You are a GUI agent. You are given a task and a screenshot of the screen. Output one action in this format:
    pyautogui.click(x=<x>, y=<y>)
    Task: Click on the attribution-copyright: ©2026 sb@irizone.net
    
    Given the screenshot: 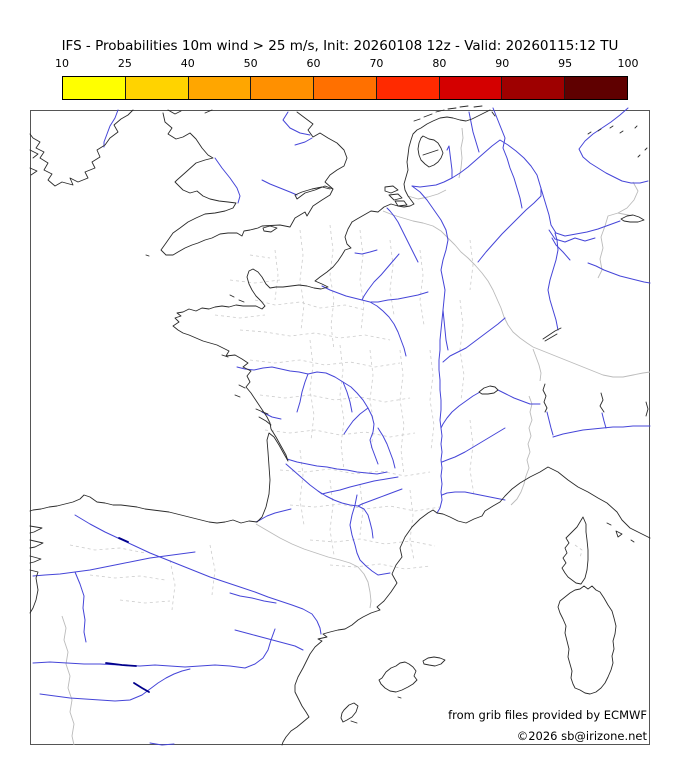 What is the action you would take?
    pyautogui.click(x=581, y=736)
    